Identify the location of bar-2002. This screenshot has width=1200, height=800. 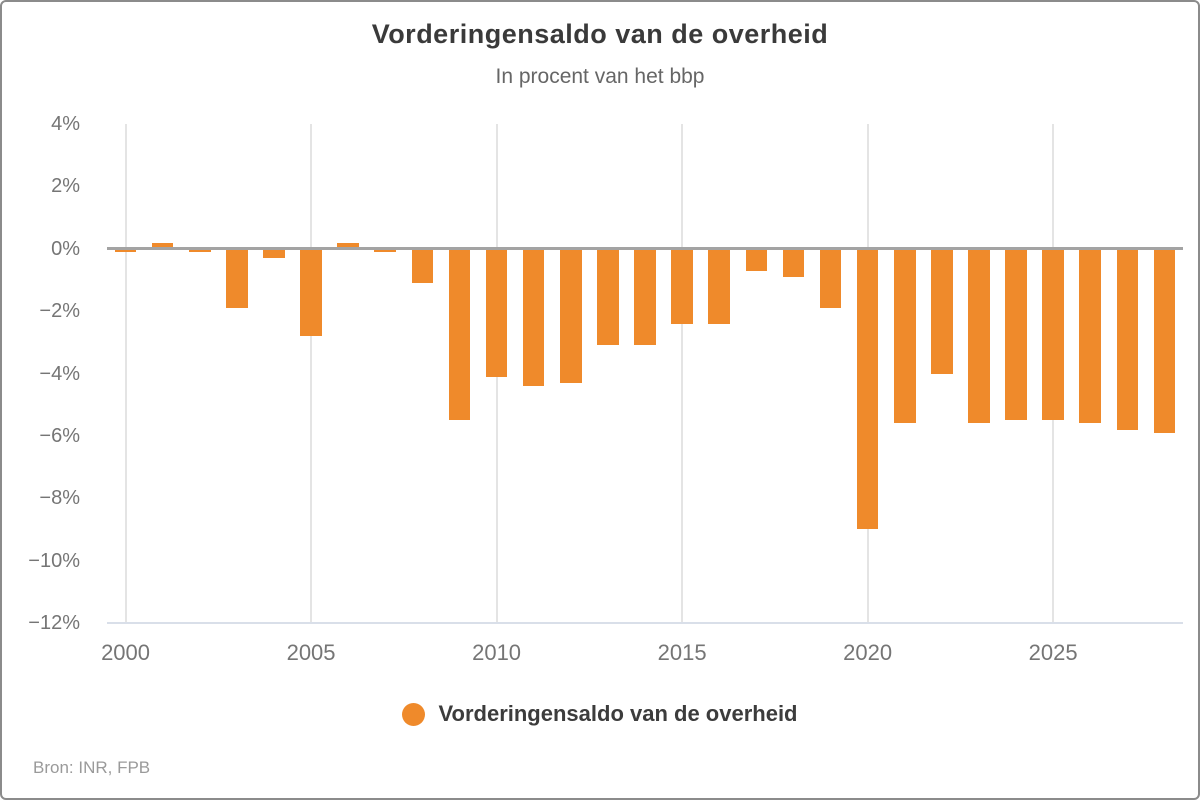
(199, 250).